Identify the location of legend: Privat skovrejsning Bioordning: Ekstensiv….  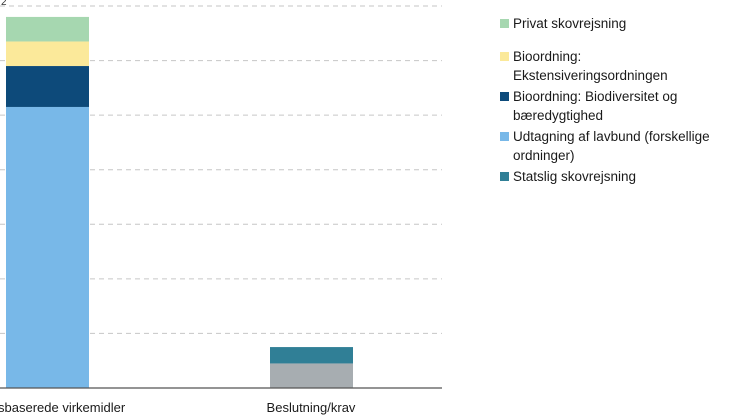
(618, 101).